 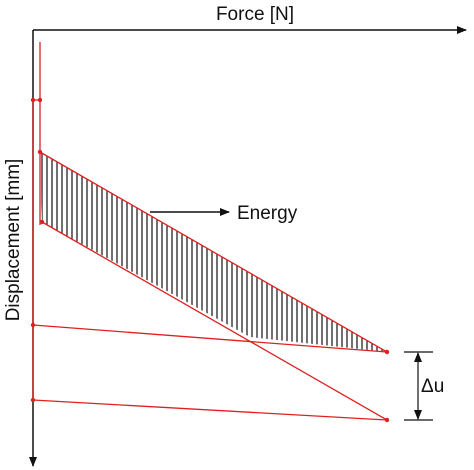 I want to click on energy-label: Energy, so click(x=267, y=213).